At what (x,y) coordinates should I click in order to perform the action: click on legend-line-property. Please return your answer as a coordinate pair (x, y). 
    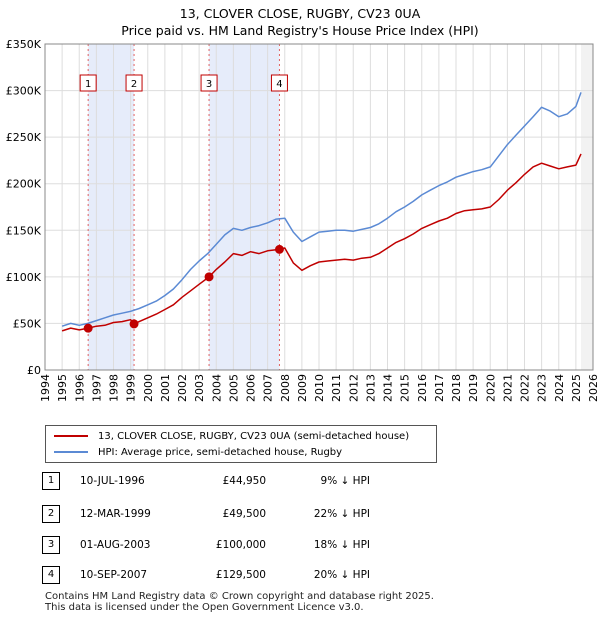
    Looking at the image, I should click on (71, 436).